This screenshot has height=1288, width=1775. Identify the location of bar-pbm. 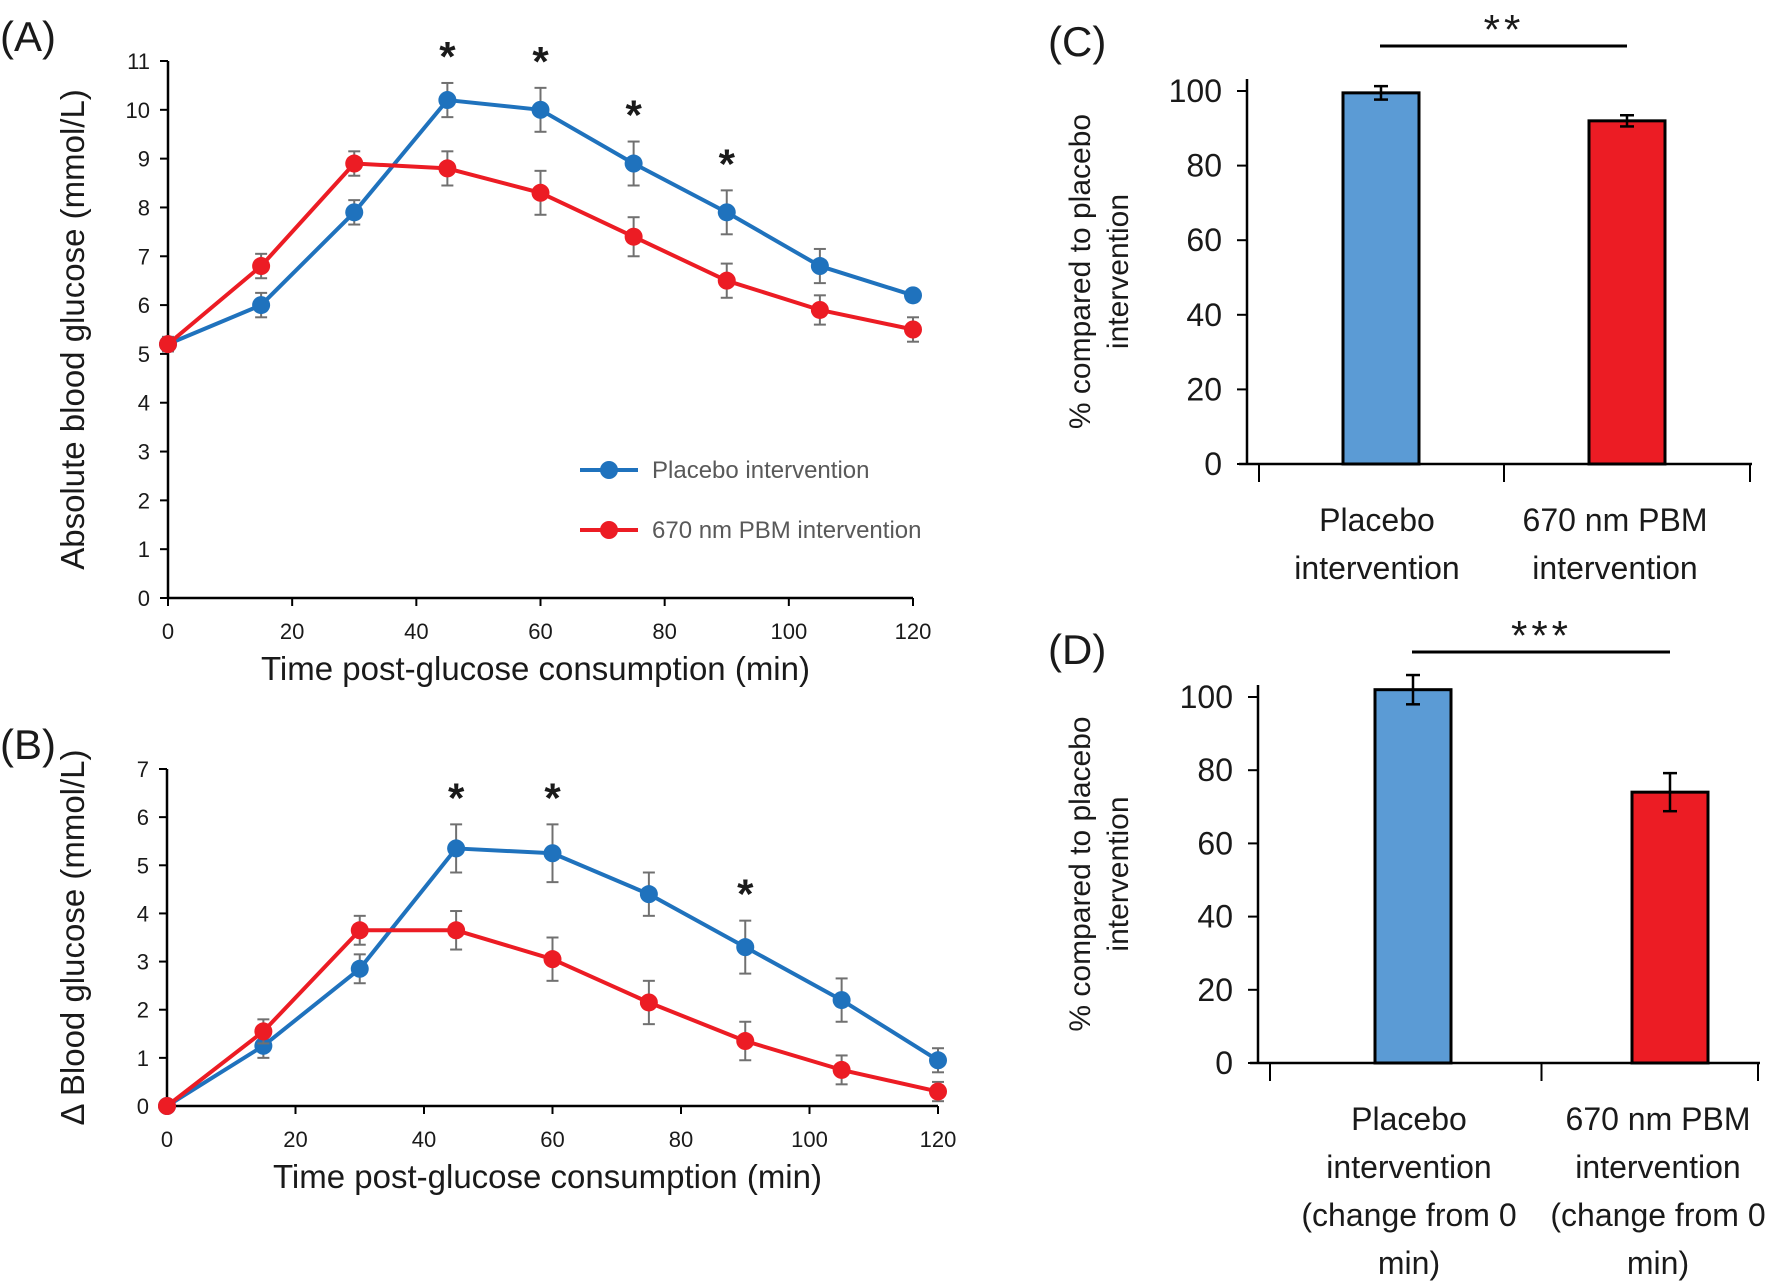
(1627, 292).